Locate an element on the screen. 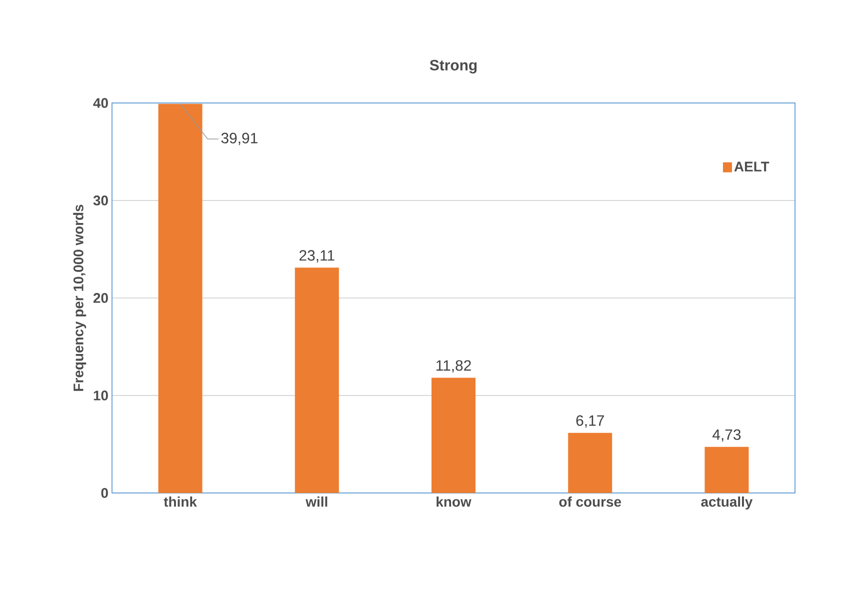 The width and height of the screenshot is (844, 603). y-tick-label: 20 is located at coordinates (100, 298).